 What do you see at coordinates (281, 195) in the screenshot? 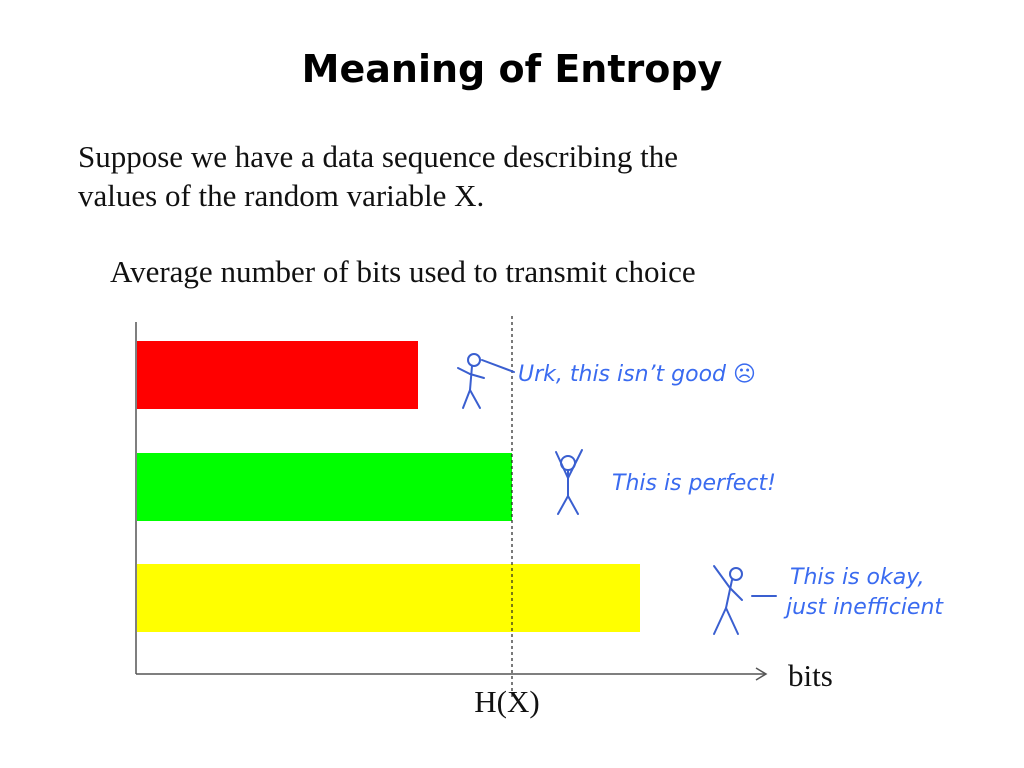
I see `intro-line: values of the random variable X.` at bounding box center [281, 195].